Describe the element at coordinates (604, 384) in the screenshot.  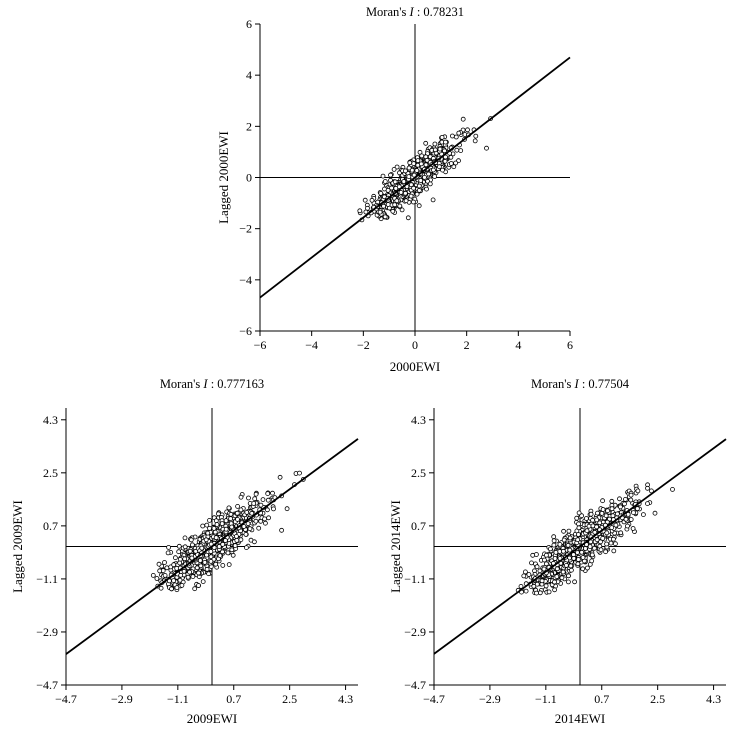
I see `title-value: : 0.77504` at that location.